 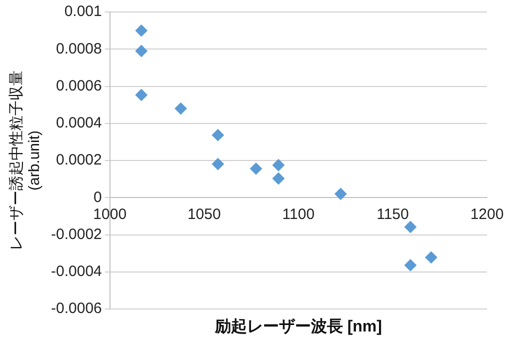 I want to click on x-tick-label: 1050, so click(x=204, y=214).